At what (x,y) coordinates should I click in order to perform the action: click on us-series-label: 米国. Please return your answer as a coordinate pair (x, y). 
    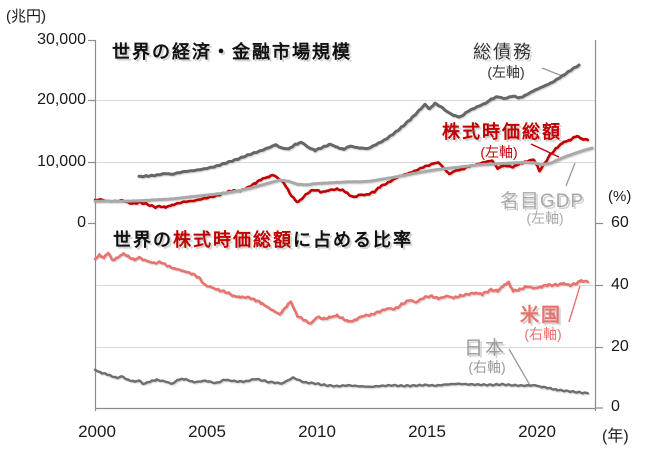
    Looking at the image, I should click on (540, 315).